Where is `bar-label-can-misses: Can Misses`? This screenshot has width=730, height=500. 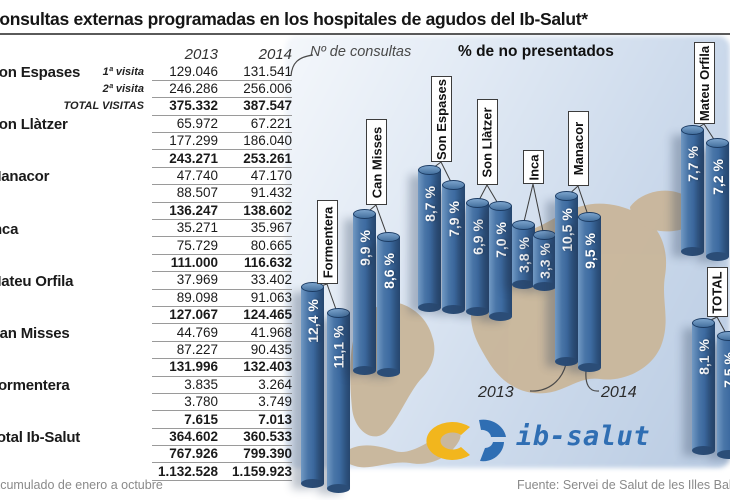
bar-label-can-misses: Can Misses is located at coordinates (376, 162).